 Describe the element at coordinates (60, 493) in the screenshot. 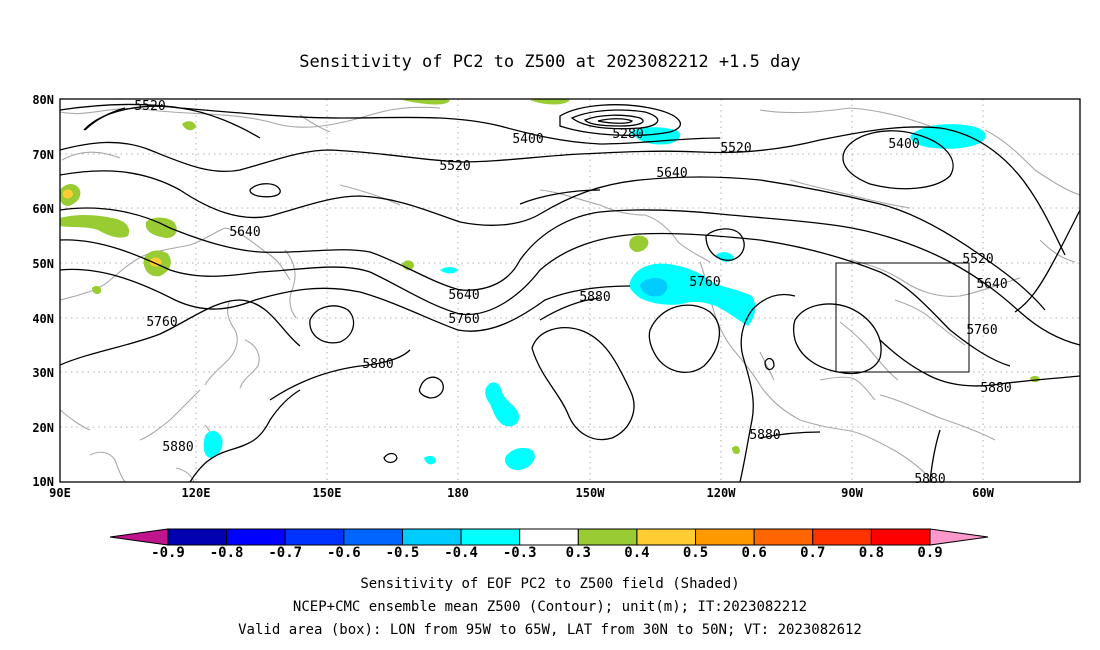

I see `lon-tick-label: 90E` at that location.